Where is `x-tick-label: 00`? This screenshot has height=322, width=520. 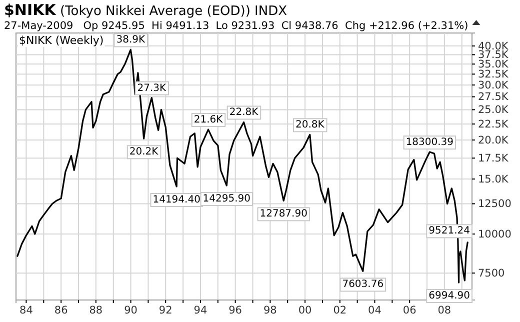 x-tick-label: 00 is located at coordinates (305, 310).